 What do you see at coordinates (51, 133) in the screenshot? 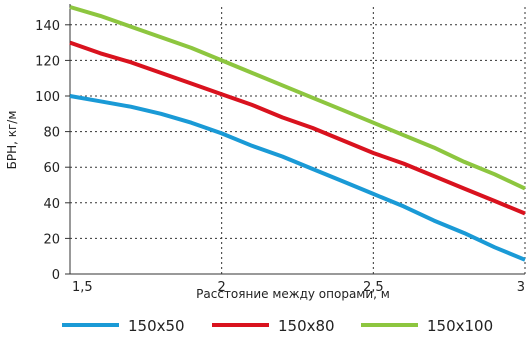
I see `y-tick-label: 80` at bounding box center [51, 133].